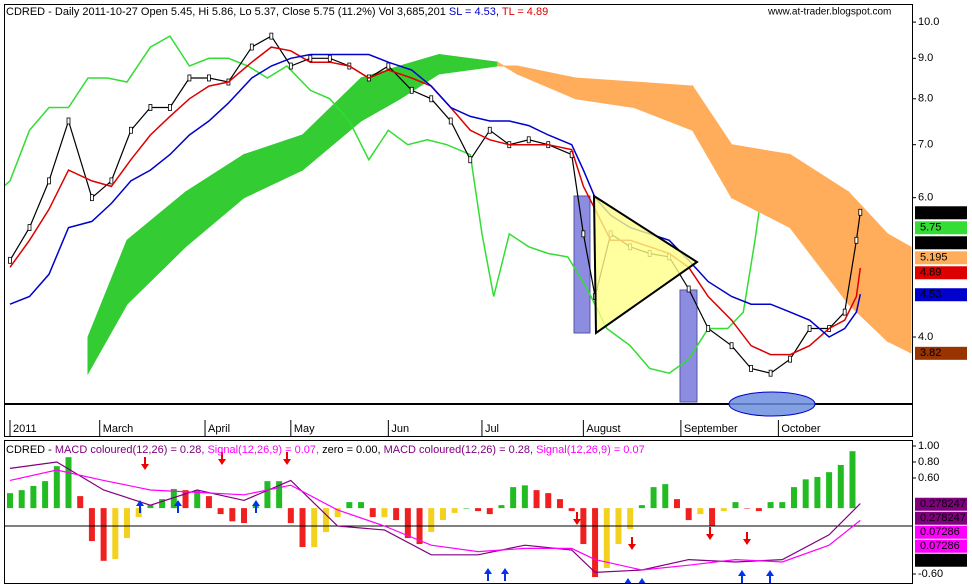  What do you see at coordinates (351, 450) in the screenshot?
I see `macd-title-part: zero = 0.00,` at bounding box center [351, 450].